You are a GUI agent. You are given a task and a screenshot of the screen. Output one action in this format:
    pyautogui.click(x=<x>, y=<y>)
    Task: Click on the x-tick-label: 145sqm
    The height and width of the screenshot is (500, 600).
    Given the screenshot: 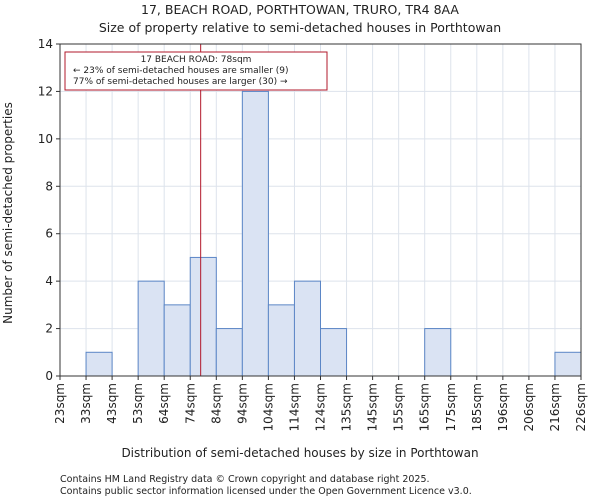 What is the action you would take?
    pyautogui.click(x=373, y=407)
    